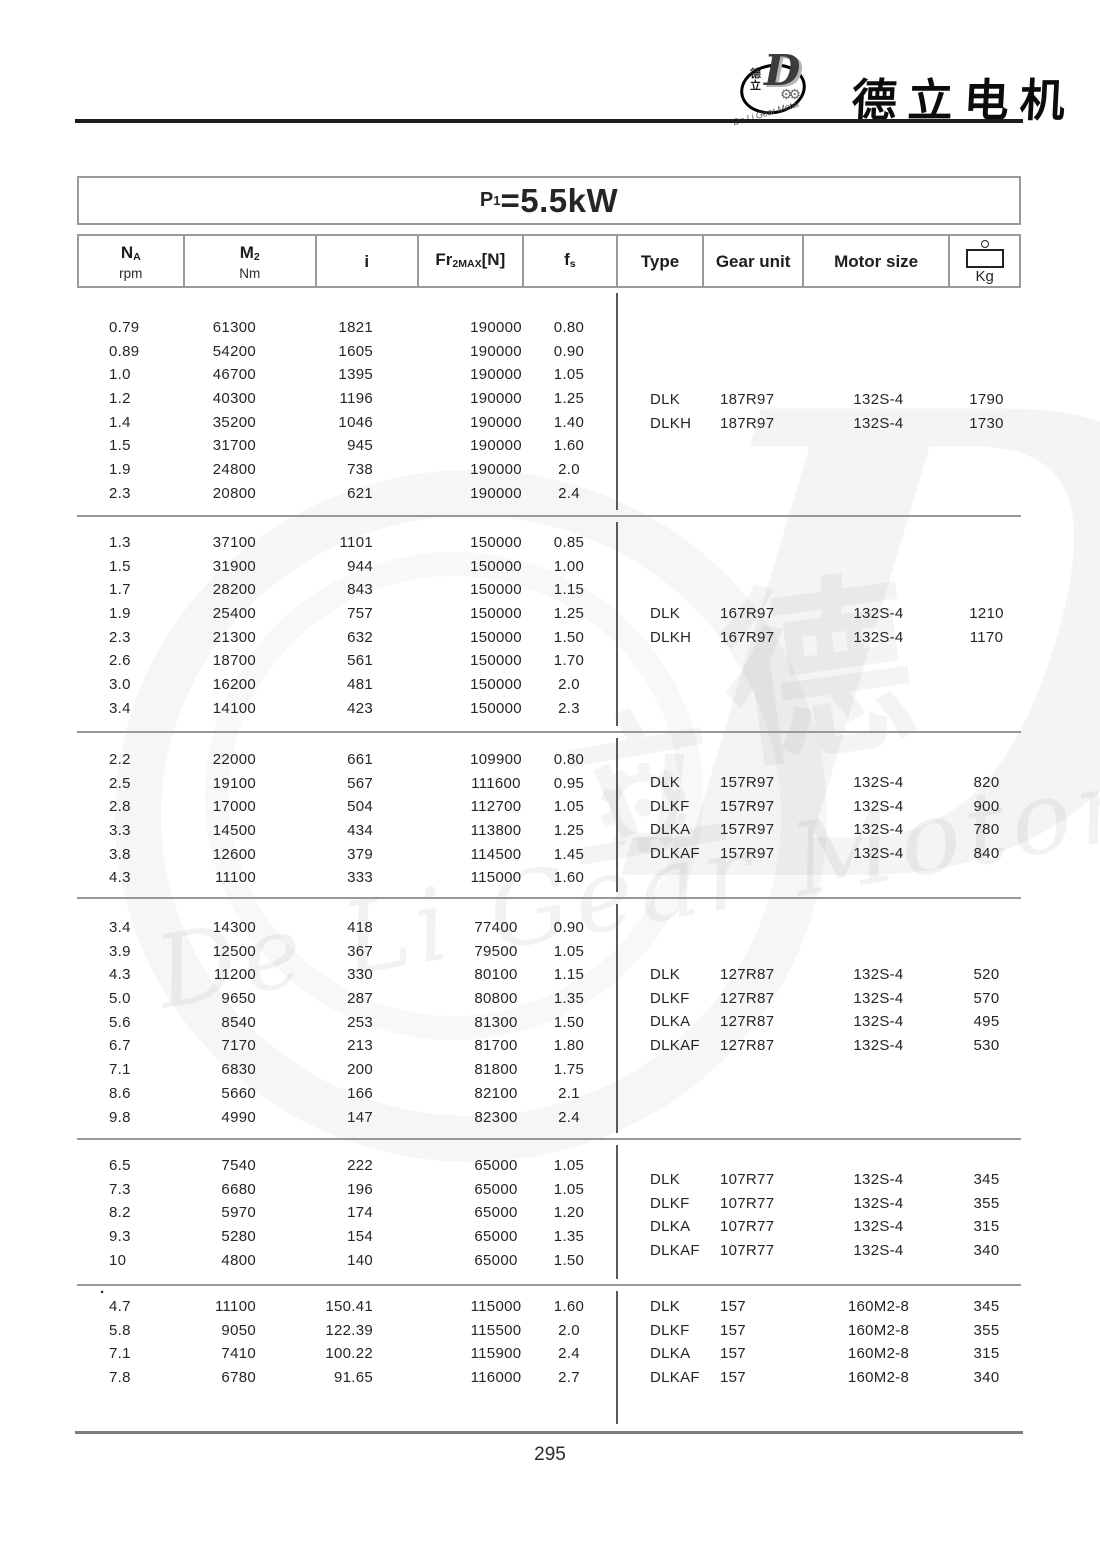  Describe the element at coordinates (569, 783) in the screenshot. I see `cell-fs: 0.95` at that location.